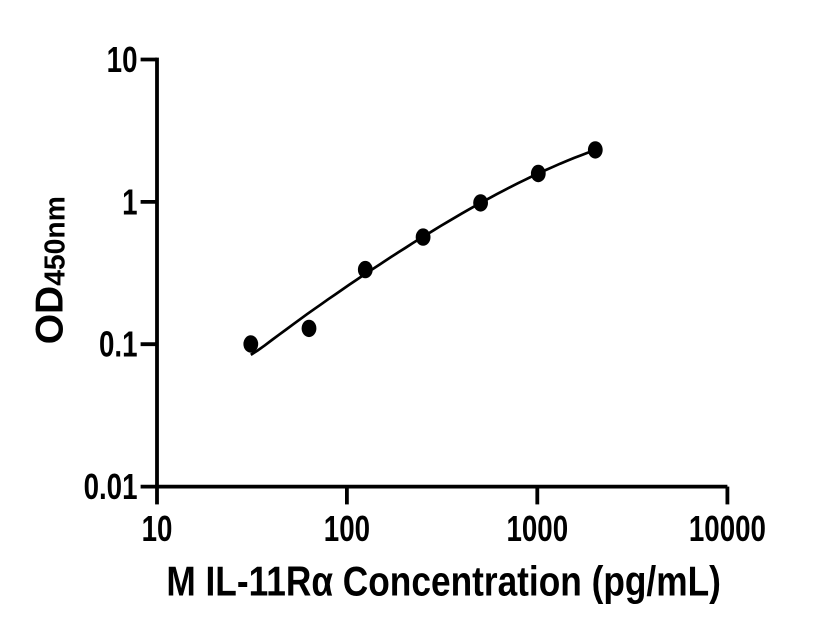  Describe the element at coordinates (727, 528) in the screenshot. I see `svg-text: 10000` at that location.